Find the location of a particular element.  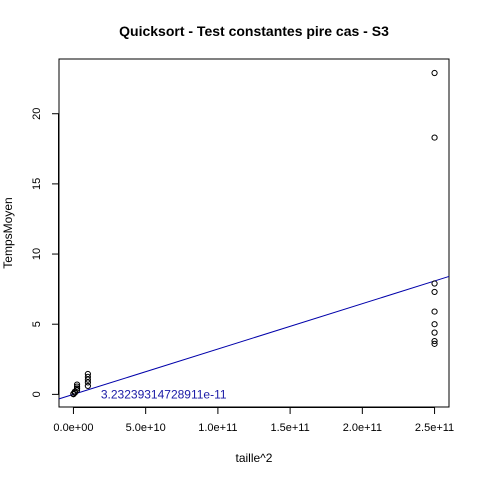

x-tick-label: 1.0e+11 is located at coordinates (217, 428).